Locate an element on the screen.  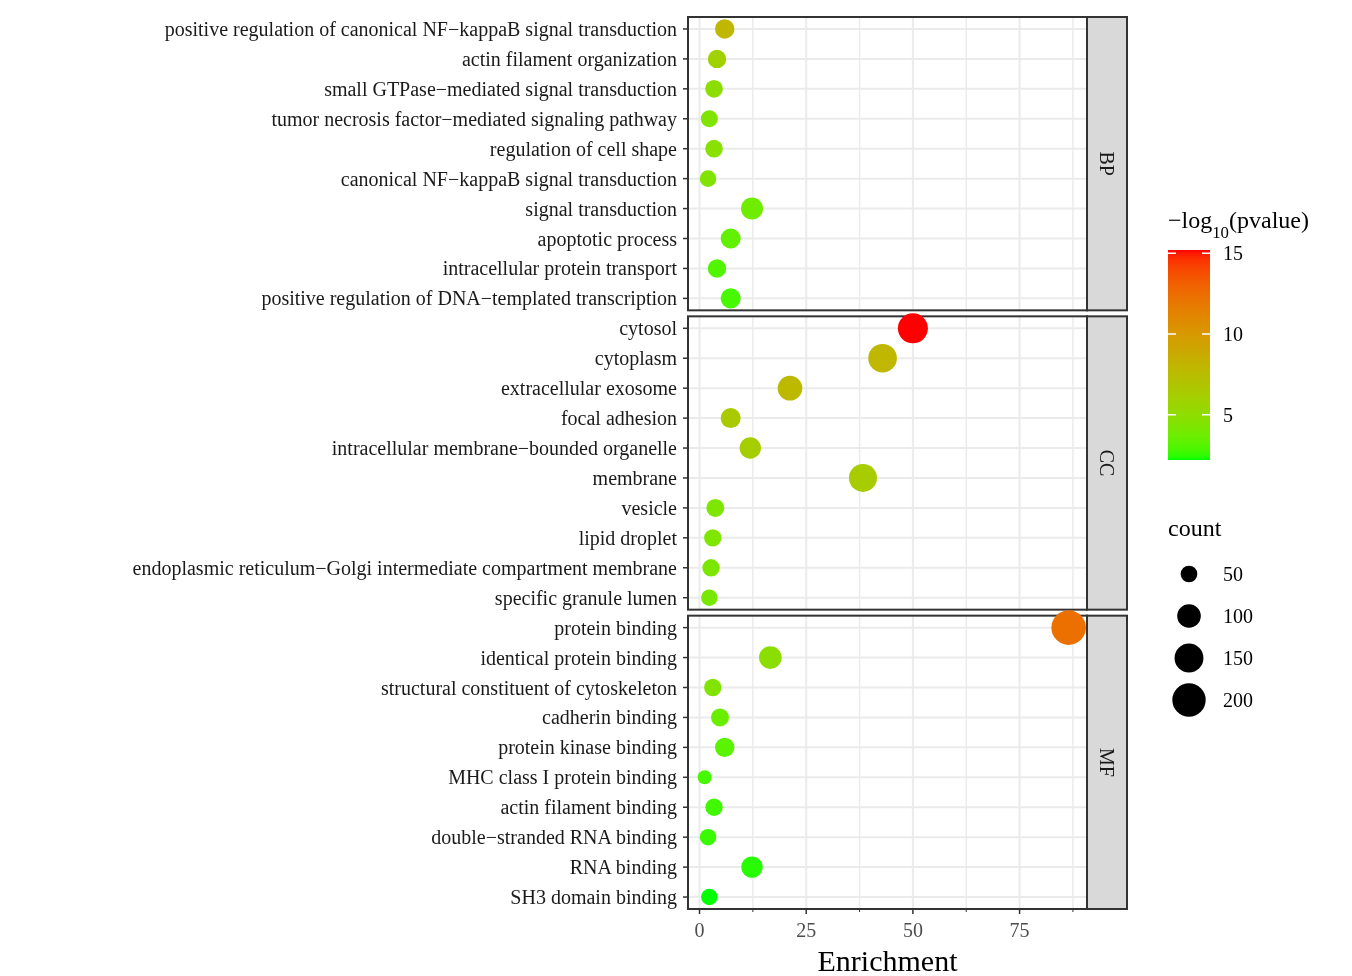
y-tick-label: positive regulation of DNA−templated transcription is located at coordinates (469, 299).